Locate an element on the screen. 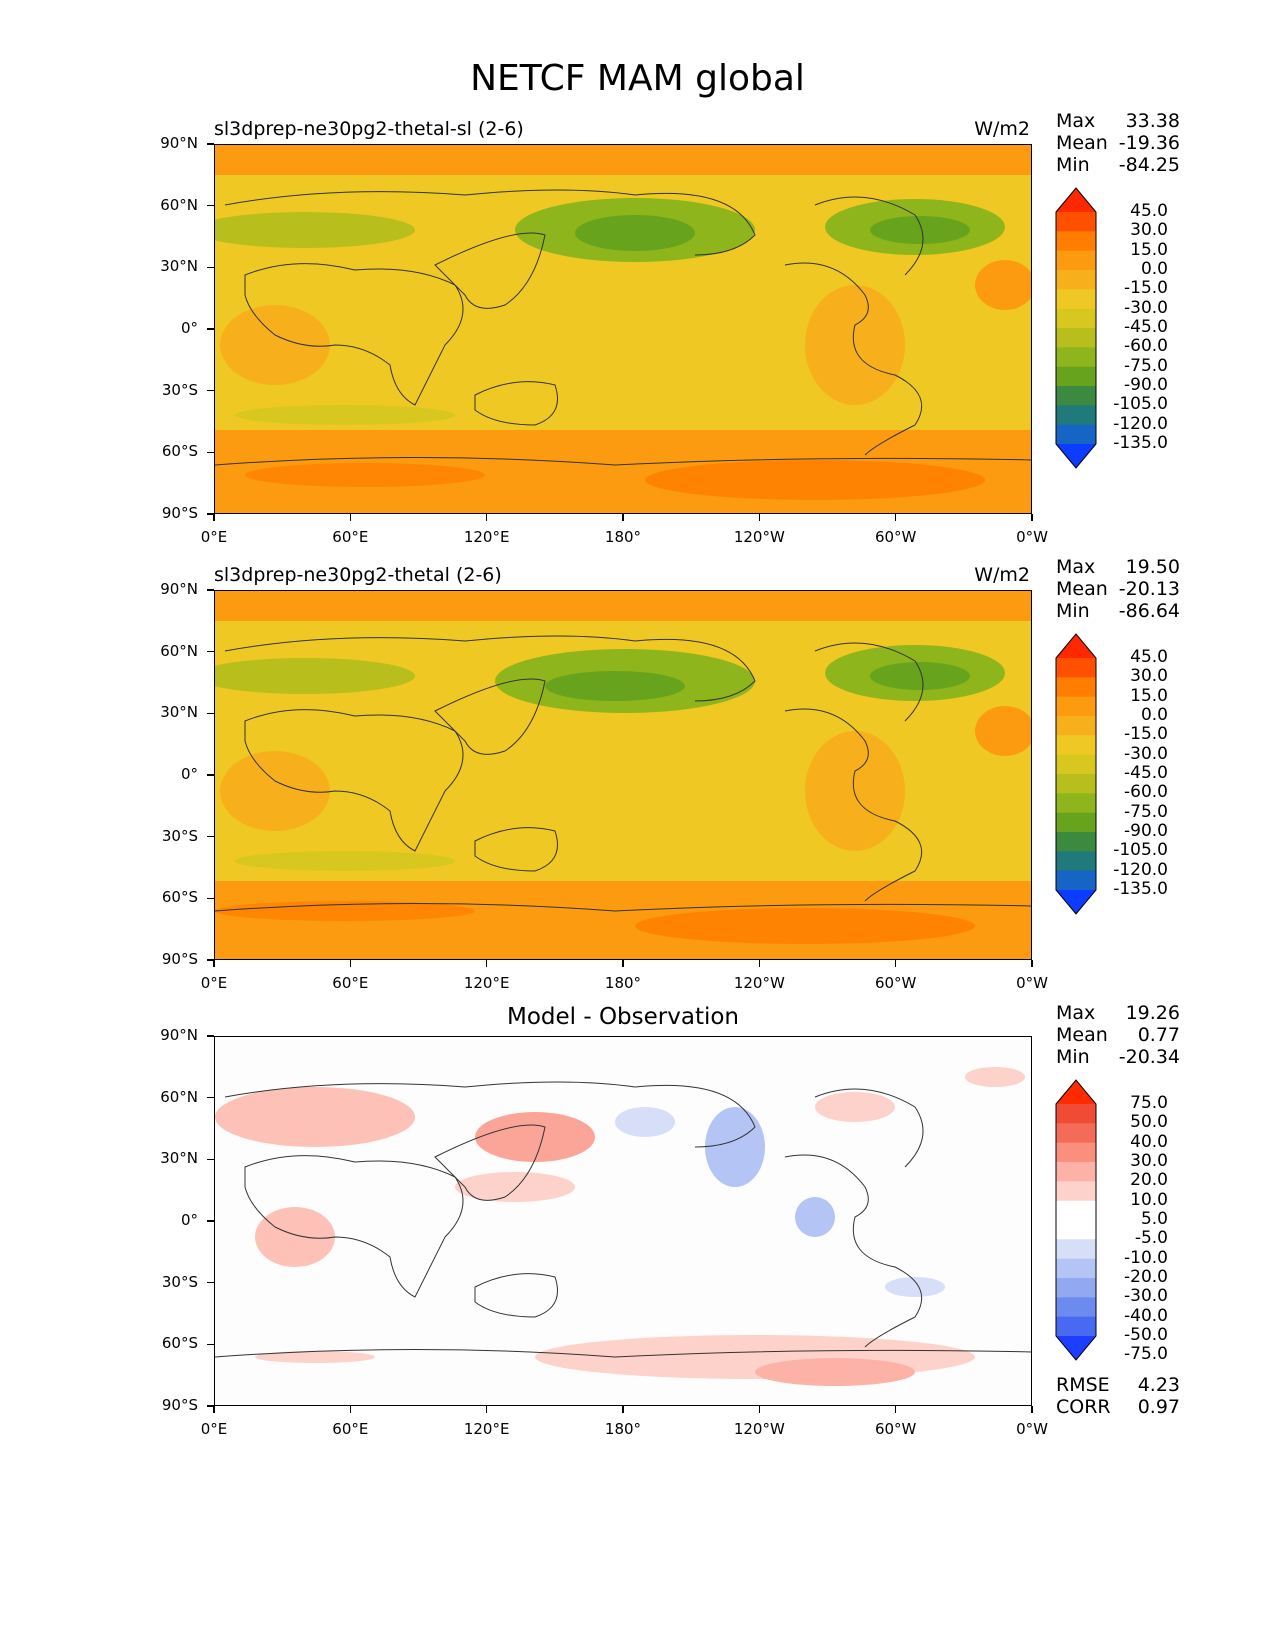 This screenshot has width=1275, height=1650. stat-value: -86.64 is located at coordinates (1149, 611).